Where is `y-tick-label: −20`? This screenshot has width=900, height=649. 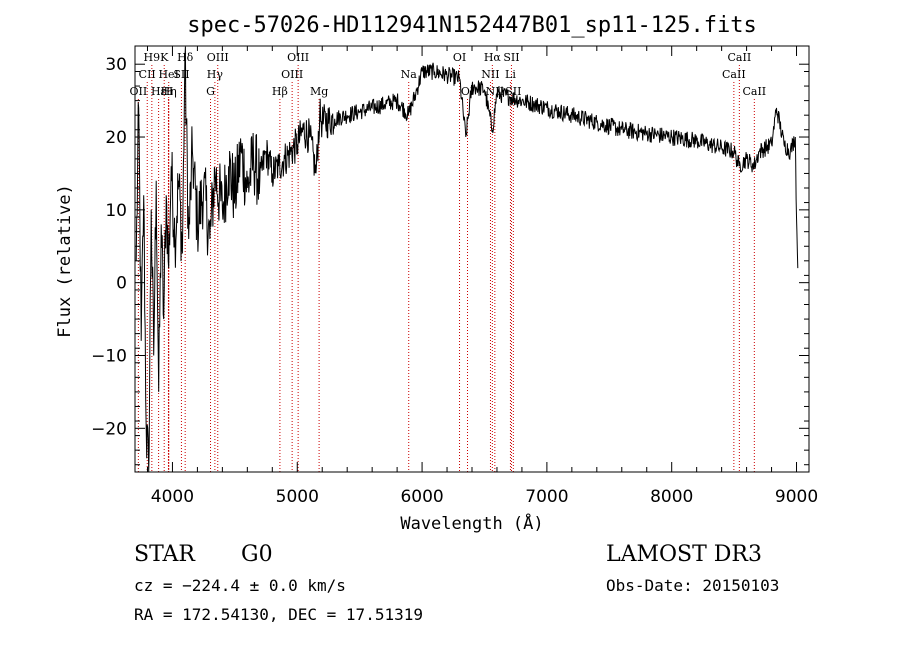
y-tick-label: −20 is located at coordinates (109, 429).